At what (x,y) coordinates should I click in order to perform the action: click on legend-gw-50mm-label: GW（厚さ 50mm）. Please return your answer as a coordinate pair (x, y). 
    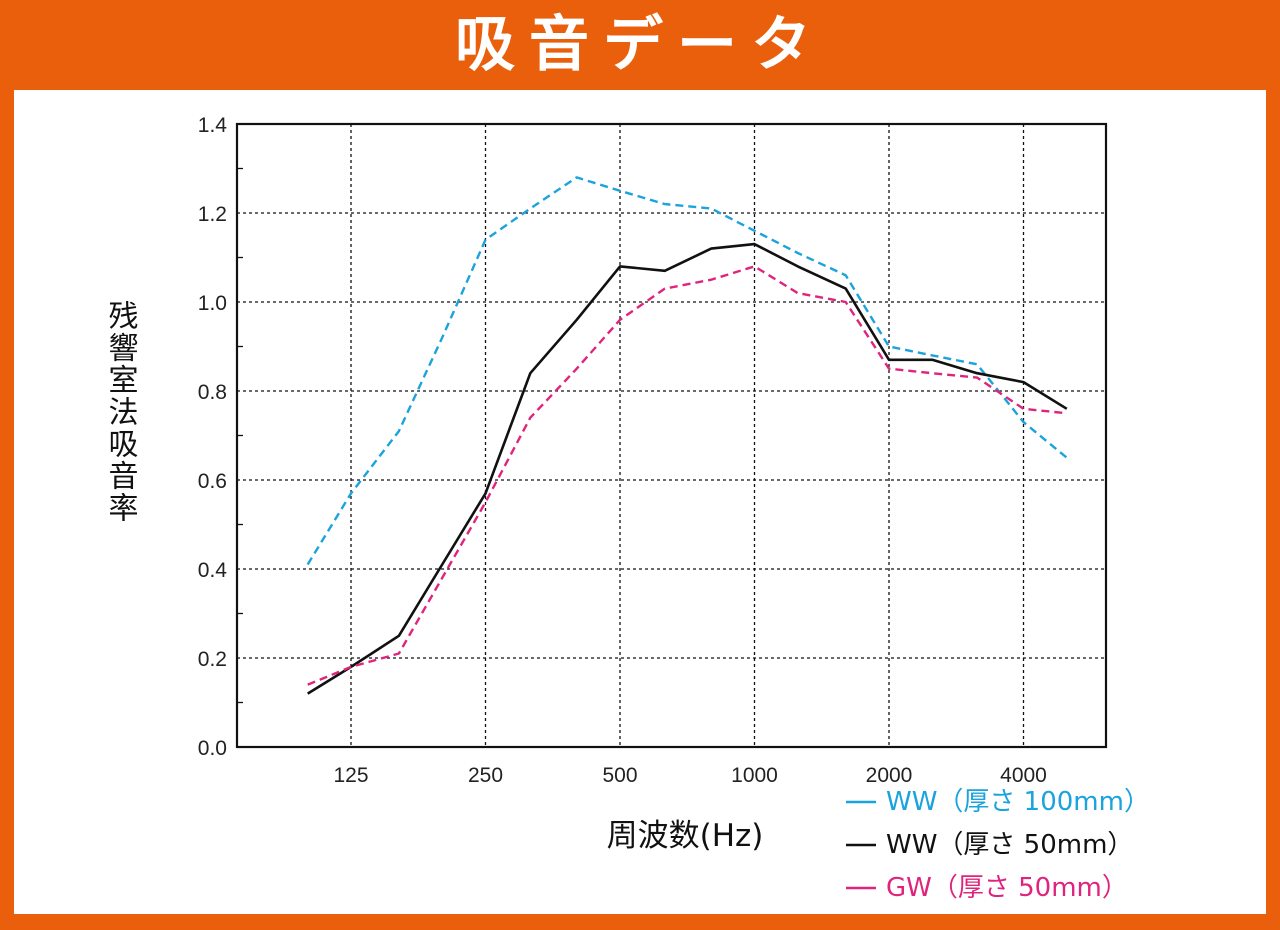
    Looking at the image, I should click on (1007, 888).